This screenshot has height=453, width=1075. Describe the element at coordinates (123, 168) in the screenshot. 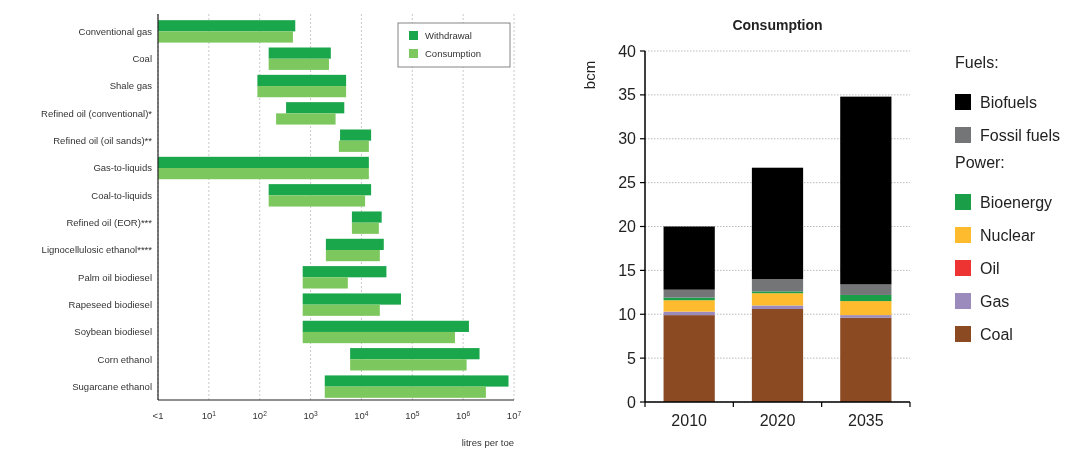

I see `y-tick-label: Gas-to-liquids` at that location.